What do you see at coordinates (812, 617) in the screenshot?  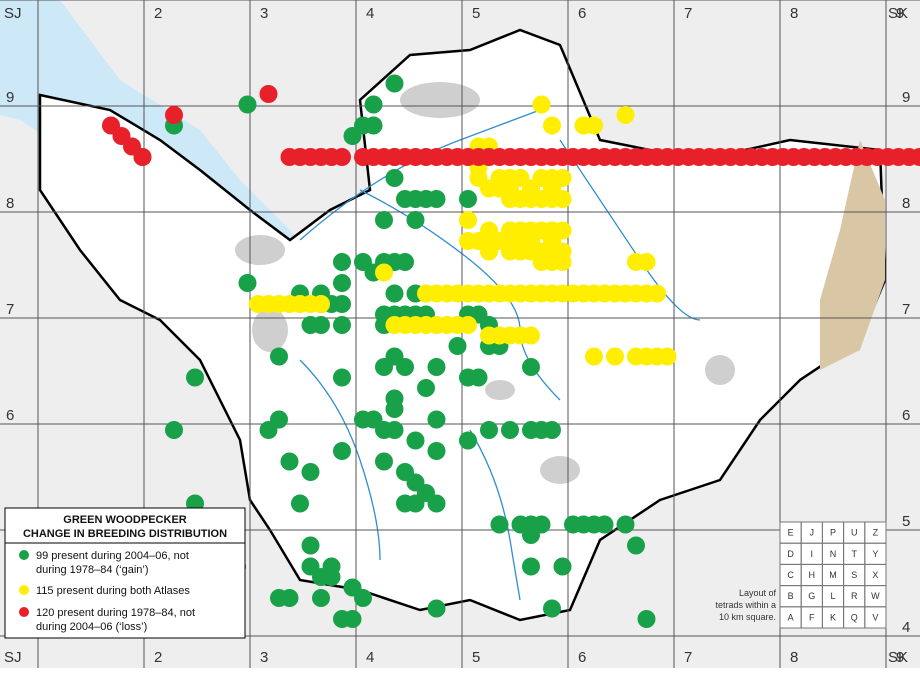 I see `inset-letter: F` at bounding box center [812, 617].